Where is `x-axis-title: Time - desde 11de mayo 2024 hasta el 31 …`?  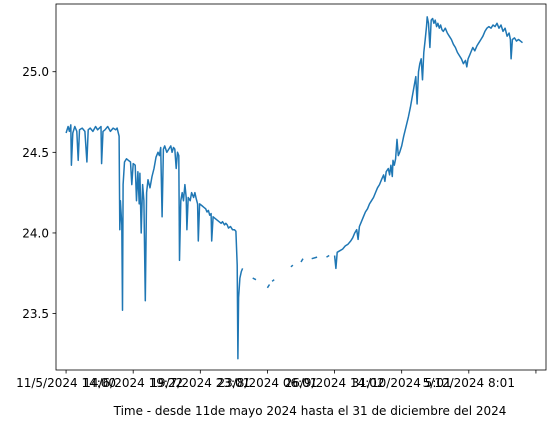
x-axis-title: Time - desde 11de mayo 2024 hasta el 31 … is located at coordinates (310, 411).